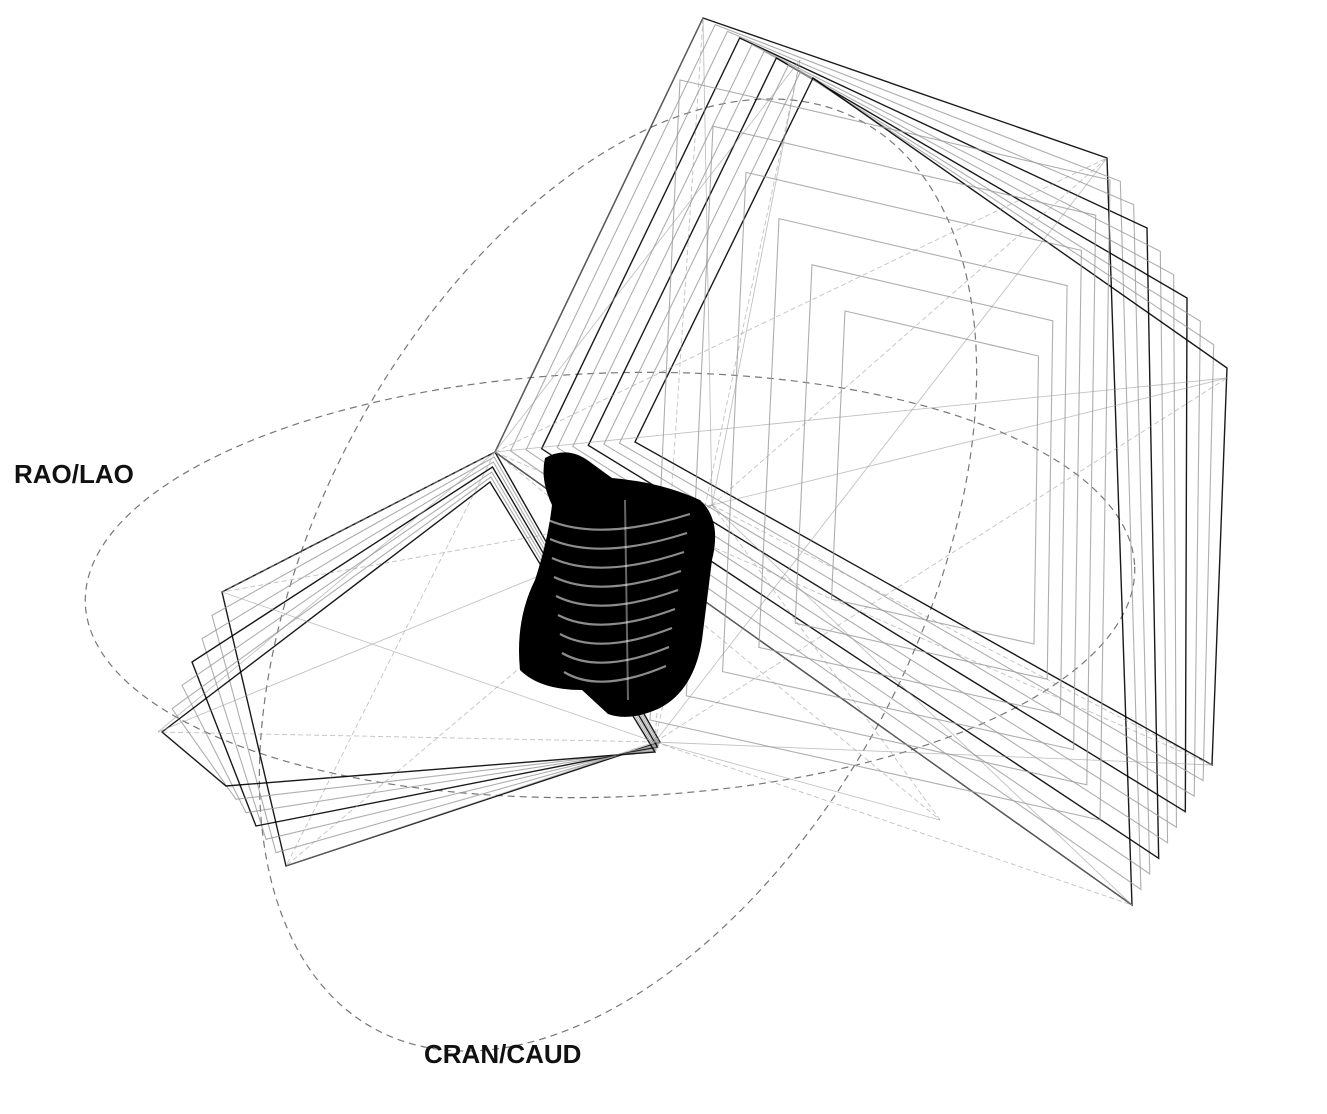 The height and width of the screenshot is (1114, 1327). What do you see at coordinates (74, 474) in the screenshot?
I see `rao-lao-label: RAO/LAO` at bounding box center [74, 474].